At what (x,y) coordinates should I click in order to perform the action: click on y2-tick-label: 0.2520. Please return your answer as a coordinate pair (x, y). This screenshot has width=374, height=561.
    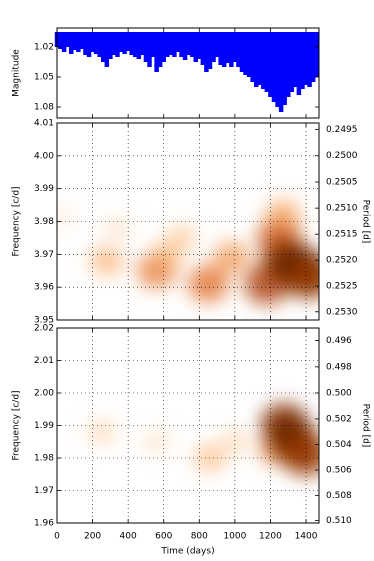
    Looking at the image, I should click on (342, 261).